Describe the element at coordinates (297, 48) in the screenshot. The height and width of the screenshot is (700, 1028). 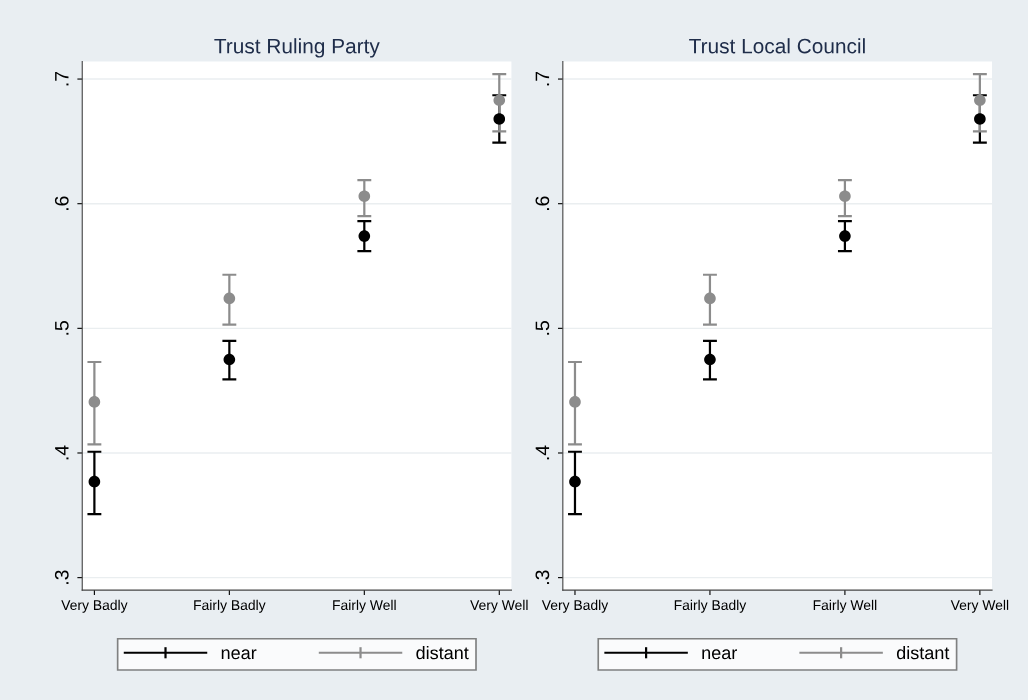
I see `chart-title: Trust Ruling Party` at that location.